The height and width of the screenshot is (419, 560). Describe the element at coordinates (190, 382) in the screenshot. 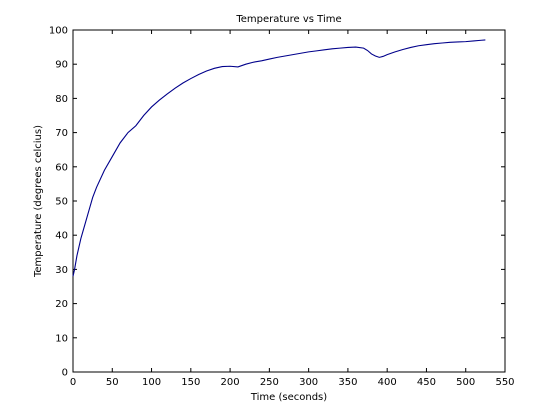

I see `x-tick-label: 150` at that location.